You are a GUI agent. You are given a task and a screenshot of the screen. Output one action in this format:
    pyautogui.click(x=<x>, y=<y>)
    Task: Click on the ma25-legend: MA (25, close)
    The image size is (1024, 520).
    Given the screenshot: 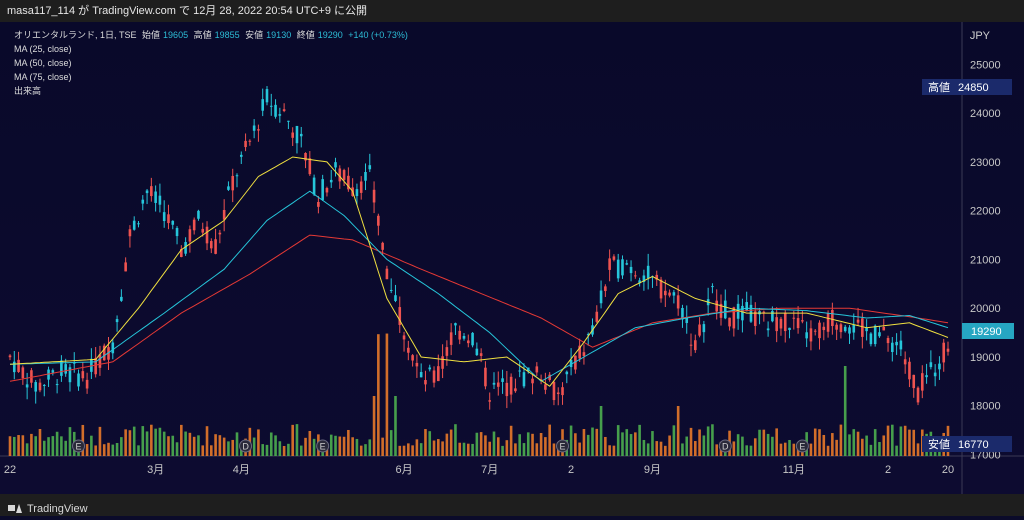 What is the action you would take?
    pyautogui.click(x=43, y=49)
    